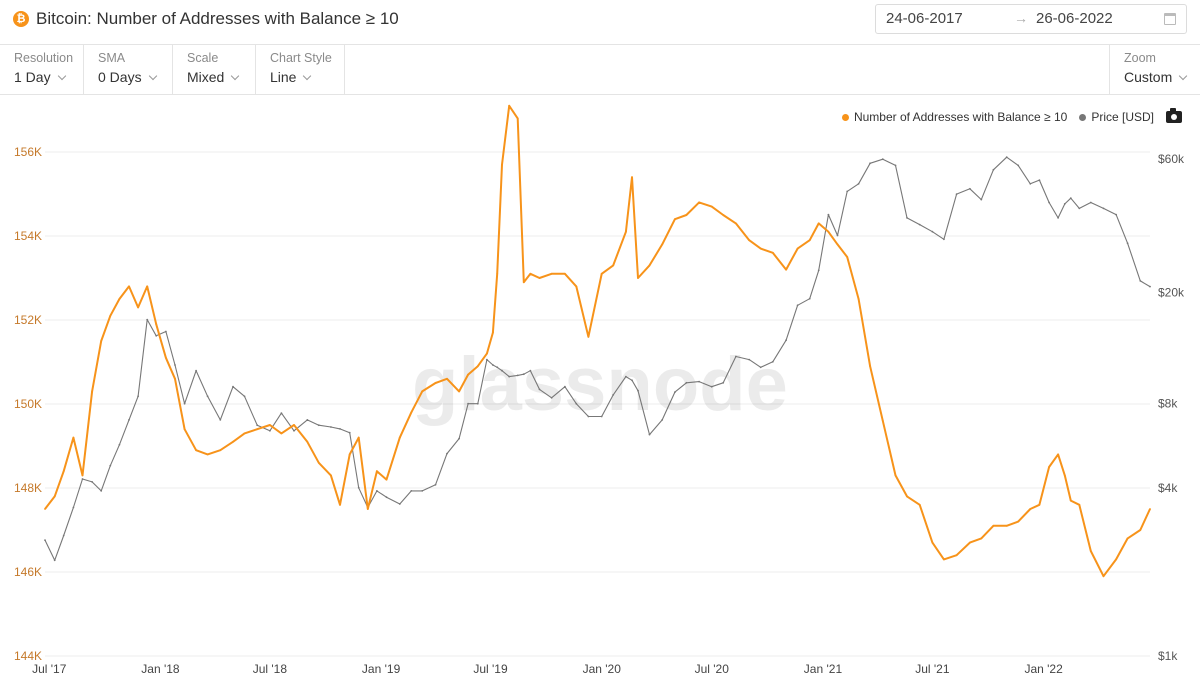 The width and height of the screenshot is (1200, 682). I want to click on resolution-select: Resolution 1 Day, so click(42, 69).